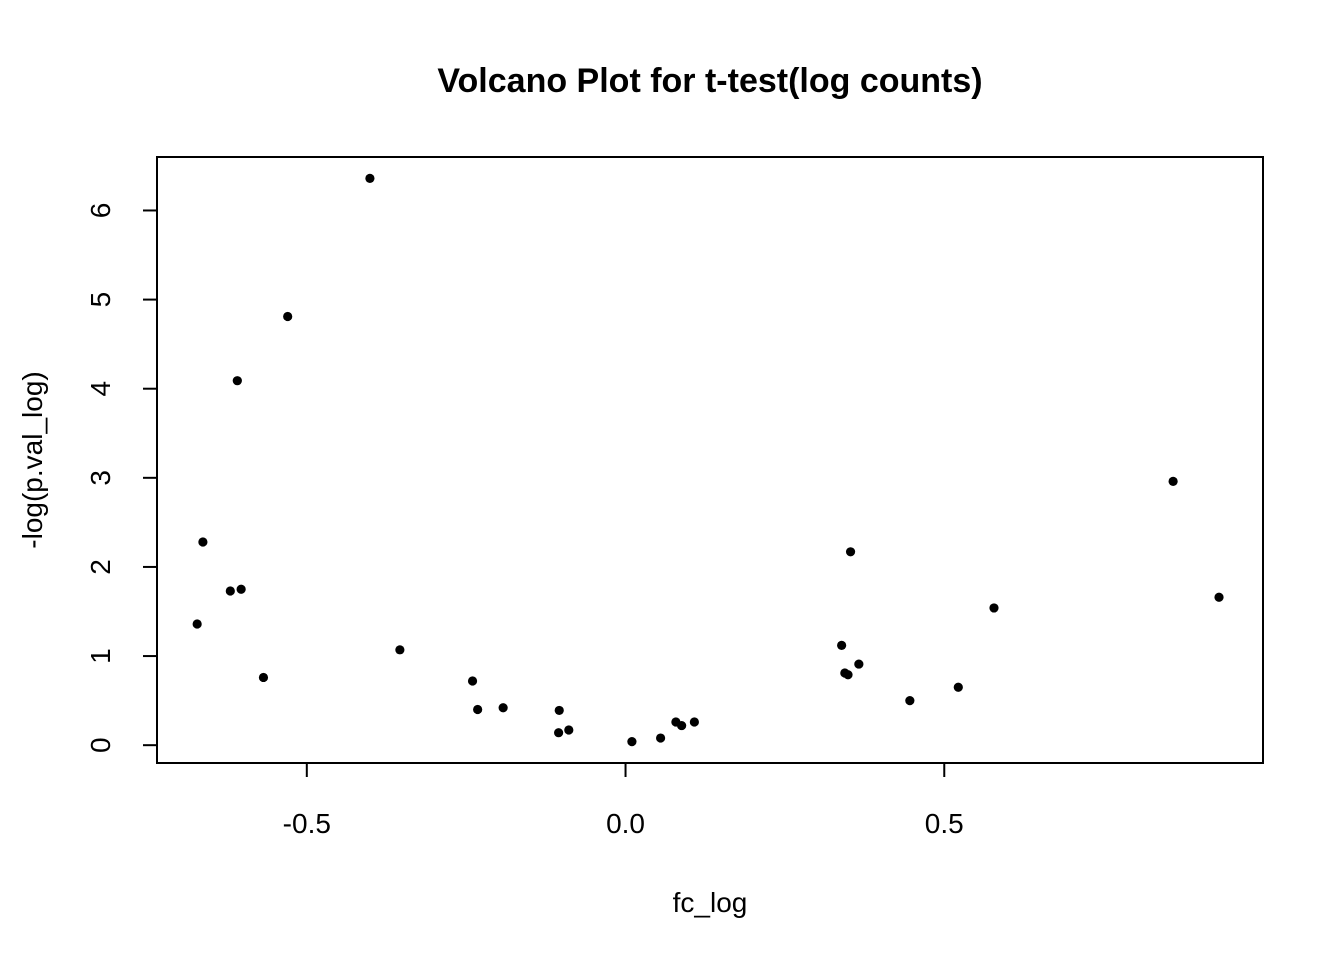 The width and height of the screenshot is (1344, 960). I want to click on y-axis-label: -log(p.val_log), so click(32, 459).